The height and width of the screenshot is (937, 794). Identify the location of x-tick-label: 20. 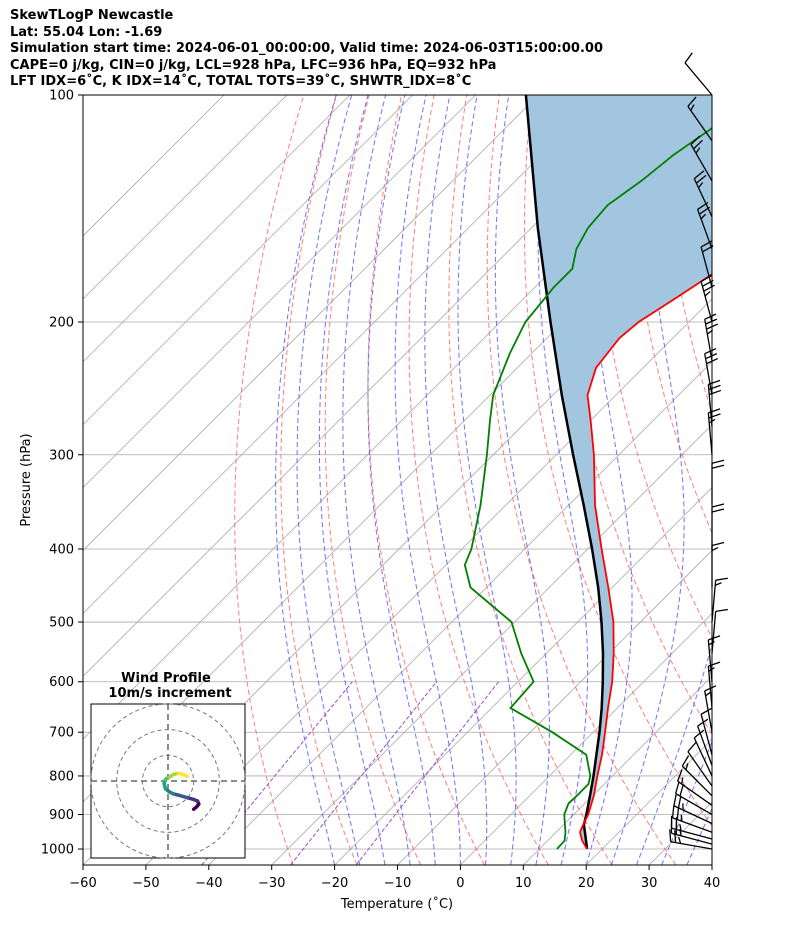
(586, 883).